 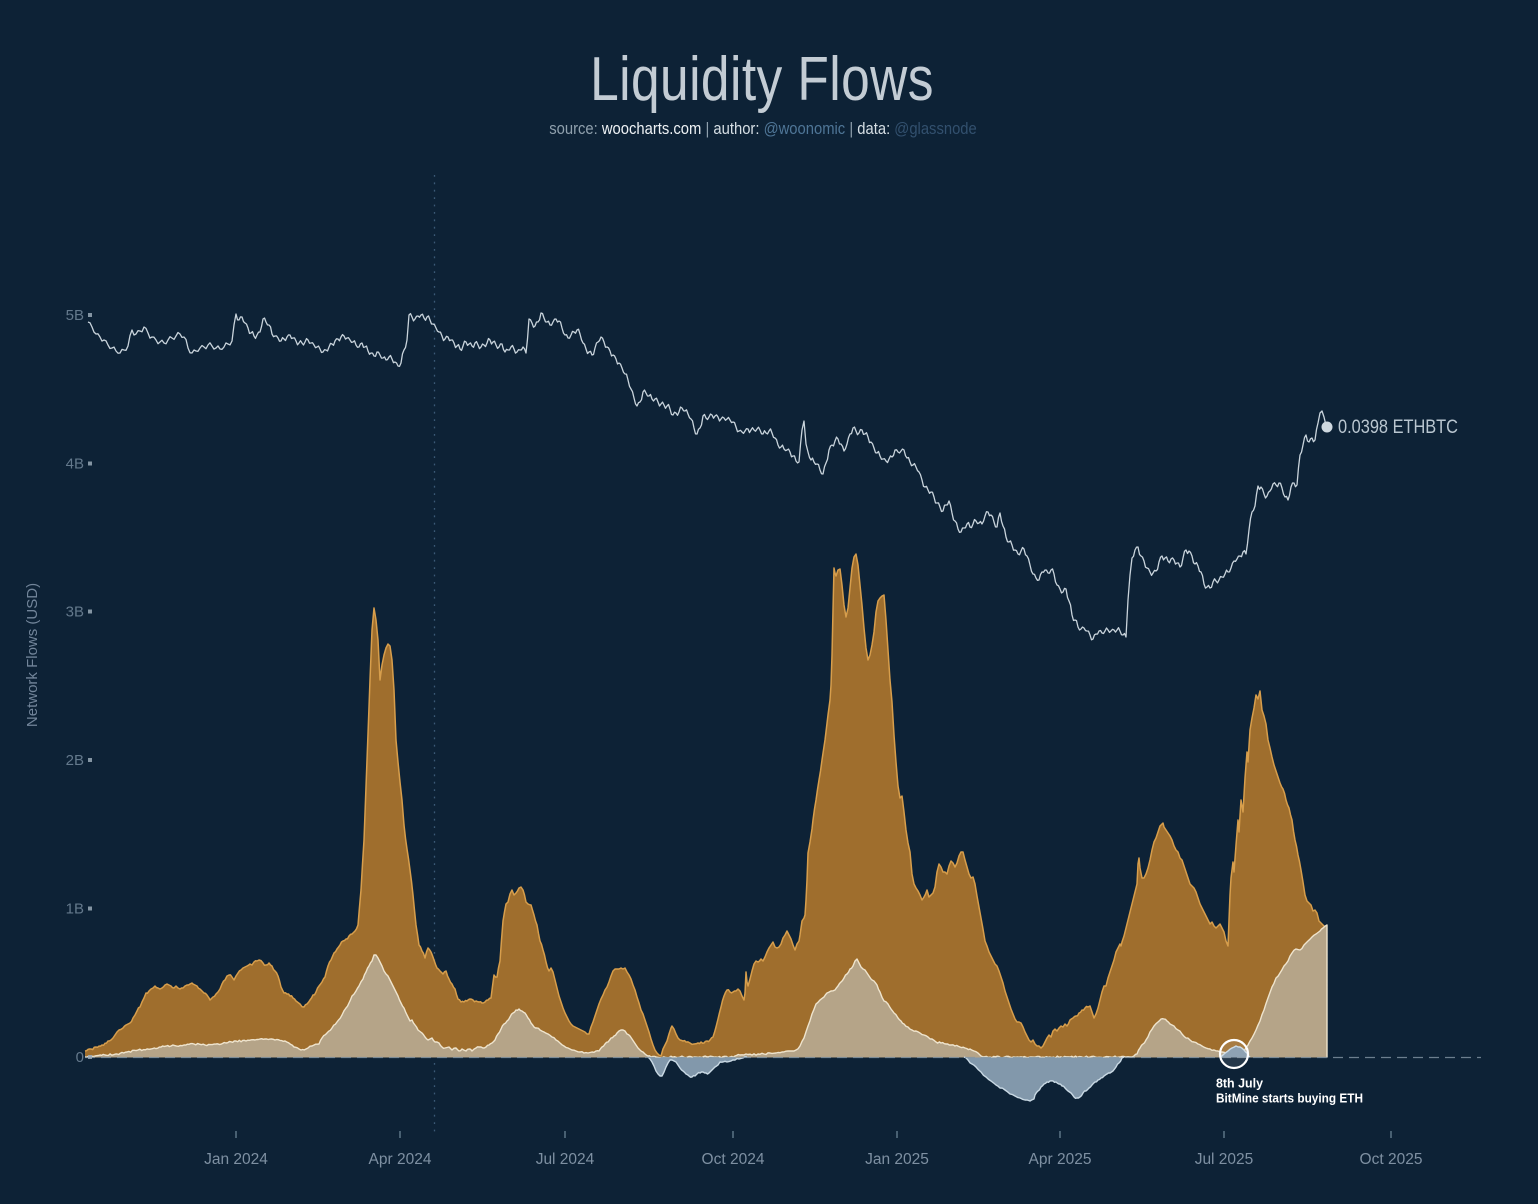 What do you see at coordinates (733, 1159) in the screenshot?
I see `svg-text: Oct 2024` at bounding box center [733, 1159].